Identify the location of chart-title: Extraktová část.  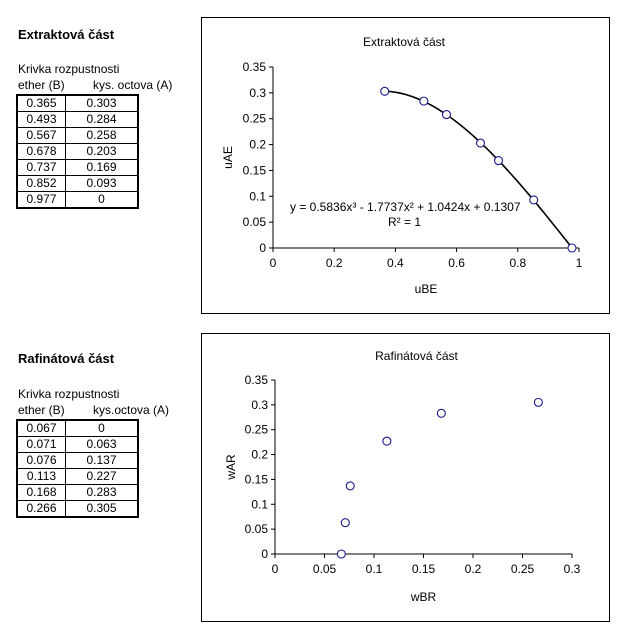
(404, 42).